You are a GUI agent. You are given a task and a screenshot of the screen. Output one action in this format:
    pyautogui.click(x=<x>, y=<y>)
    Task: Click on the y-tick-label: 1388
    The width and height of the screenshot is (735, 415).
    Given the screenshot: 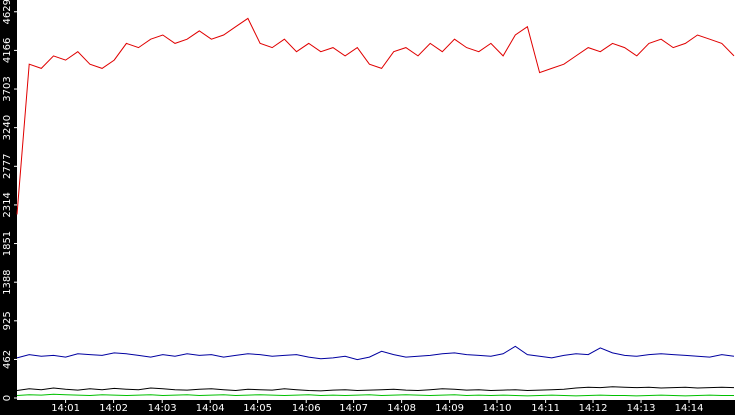 What is the action you would take?
    pyautogui.click(x=7, y=281)
    